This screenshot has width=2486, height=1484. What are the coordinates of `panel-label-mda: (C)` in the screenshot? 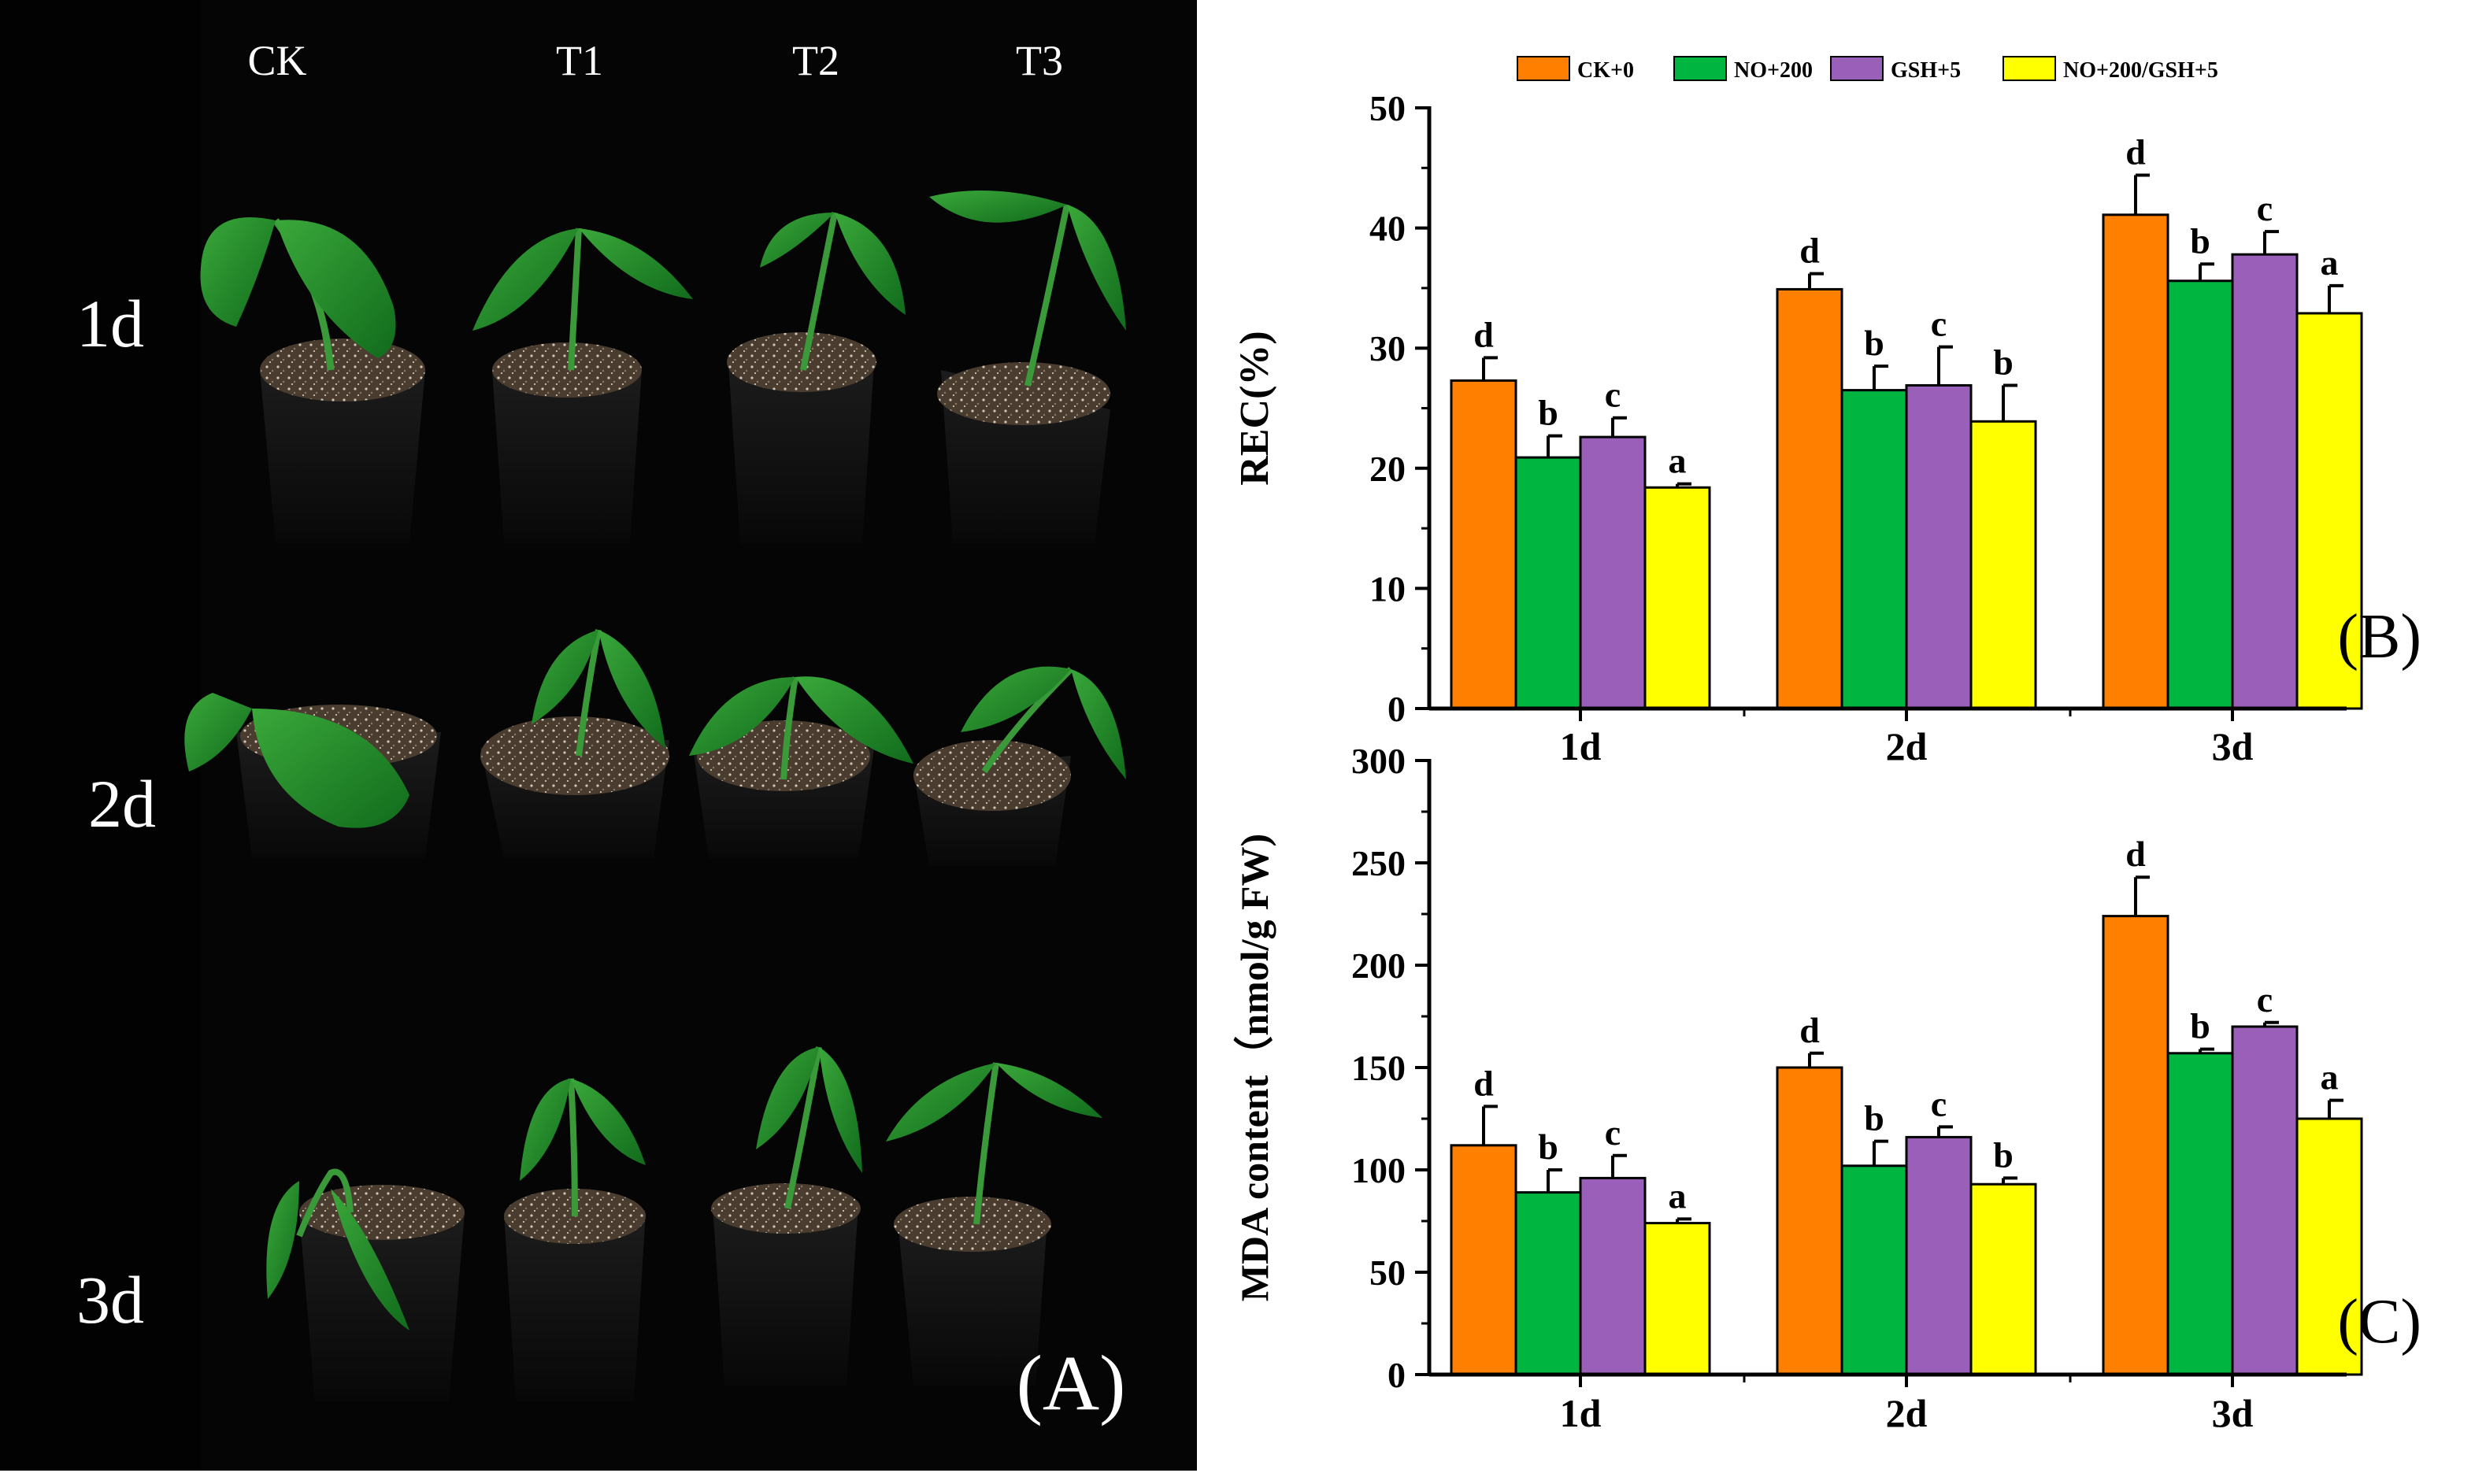 It's located at (2379, 1322).